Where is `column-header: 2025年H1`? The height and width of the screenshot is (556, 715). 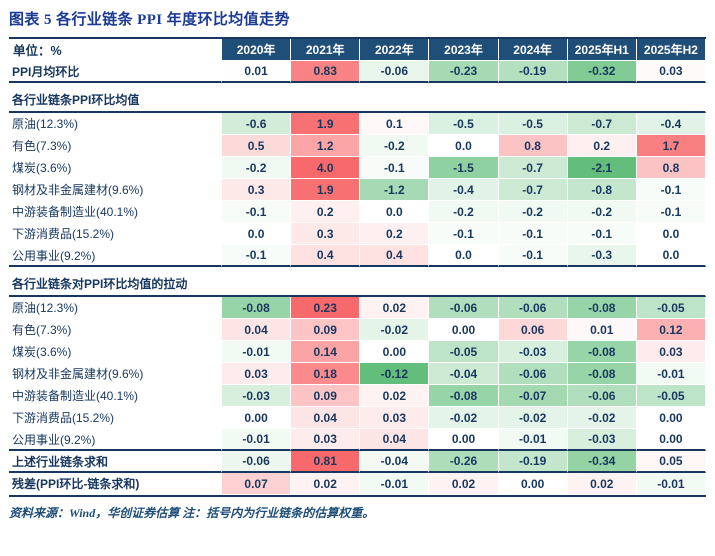 column-header: 2025年H1 is located at coordinates (602, 50).